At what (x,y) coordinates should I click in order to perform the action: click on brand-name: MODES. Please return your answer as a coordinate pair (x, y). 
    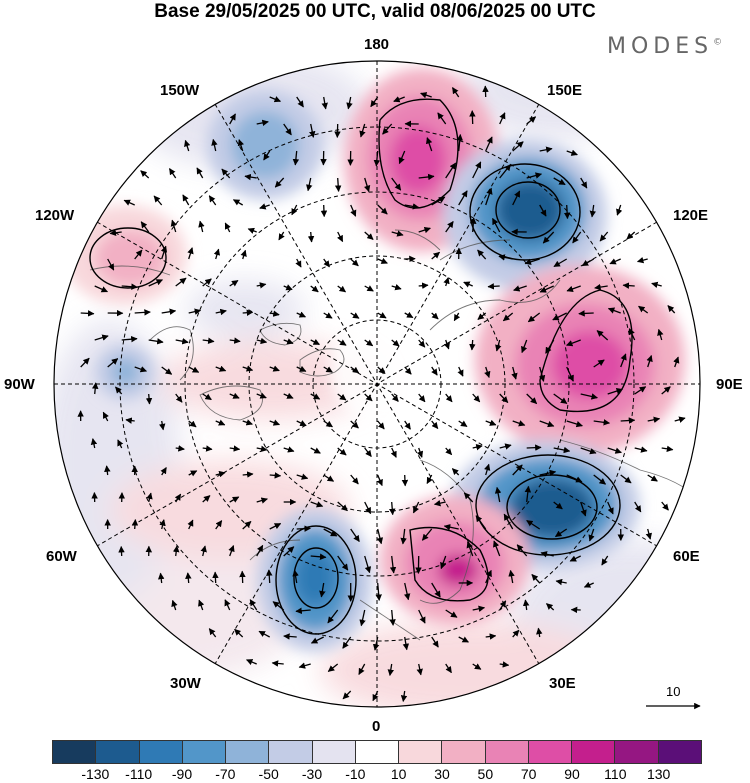
    Looking at the image, I should click on (660, 46).